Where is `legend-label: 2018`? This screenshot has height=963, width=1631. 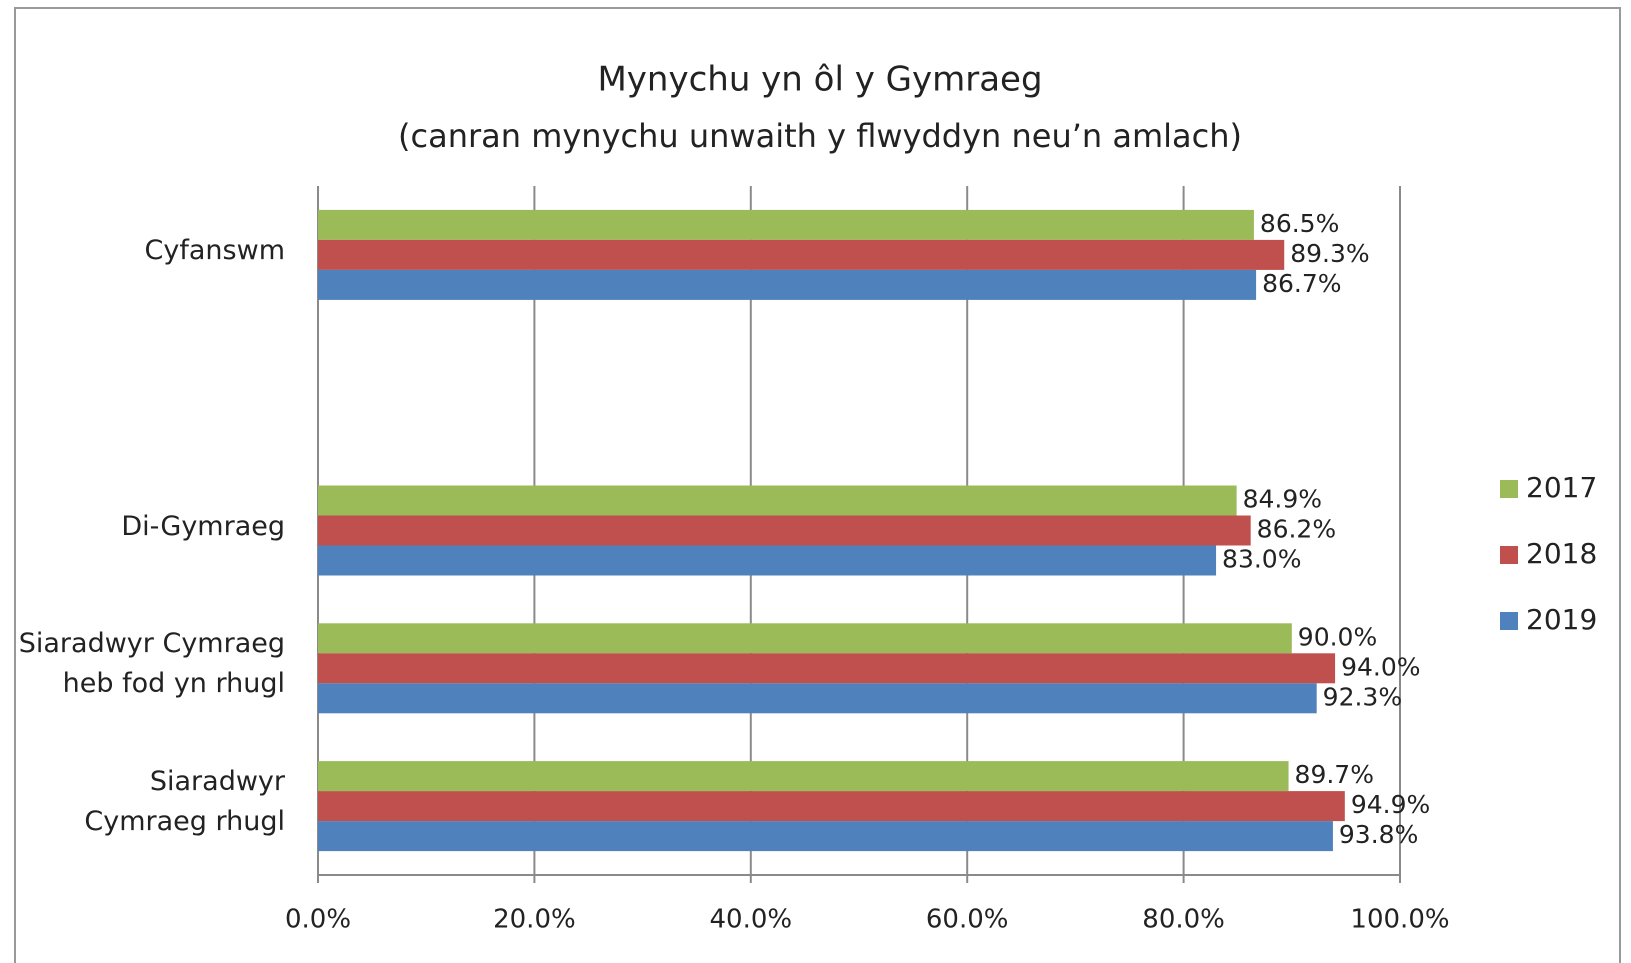
legend-label: 2018 is located at coordinates (1561, 553).